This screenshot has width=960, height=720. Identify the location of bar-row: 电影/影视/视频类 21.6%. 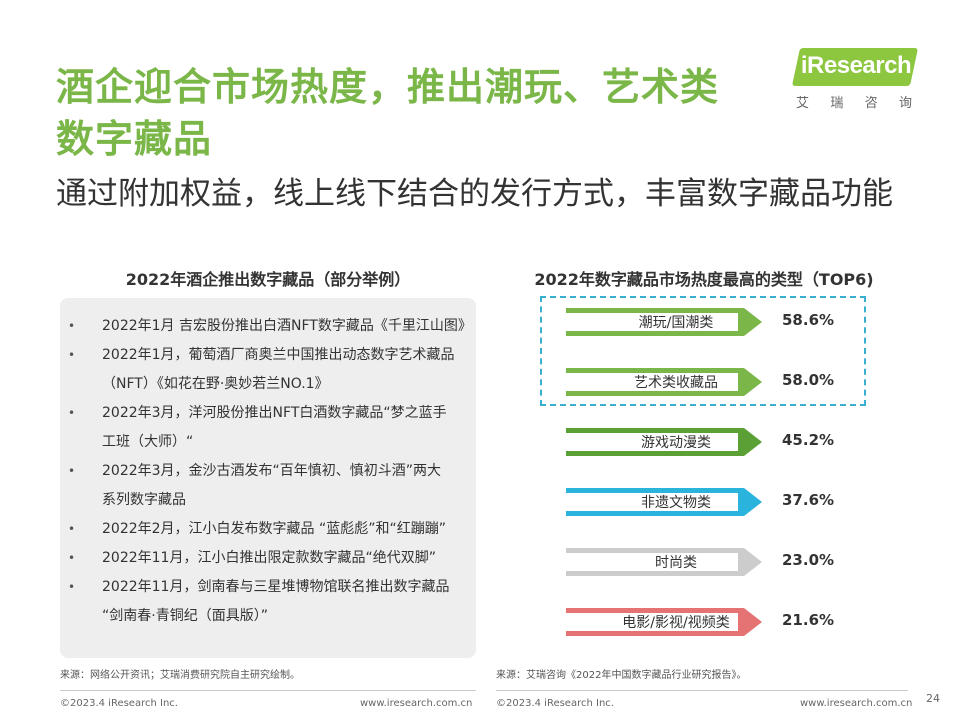
(716, 622).